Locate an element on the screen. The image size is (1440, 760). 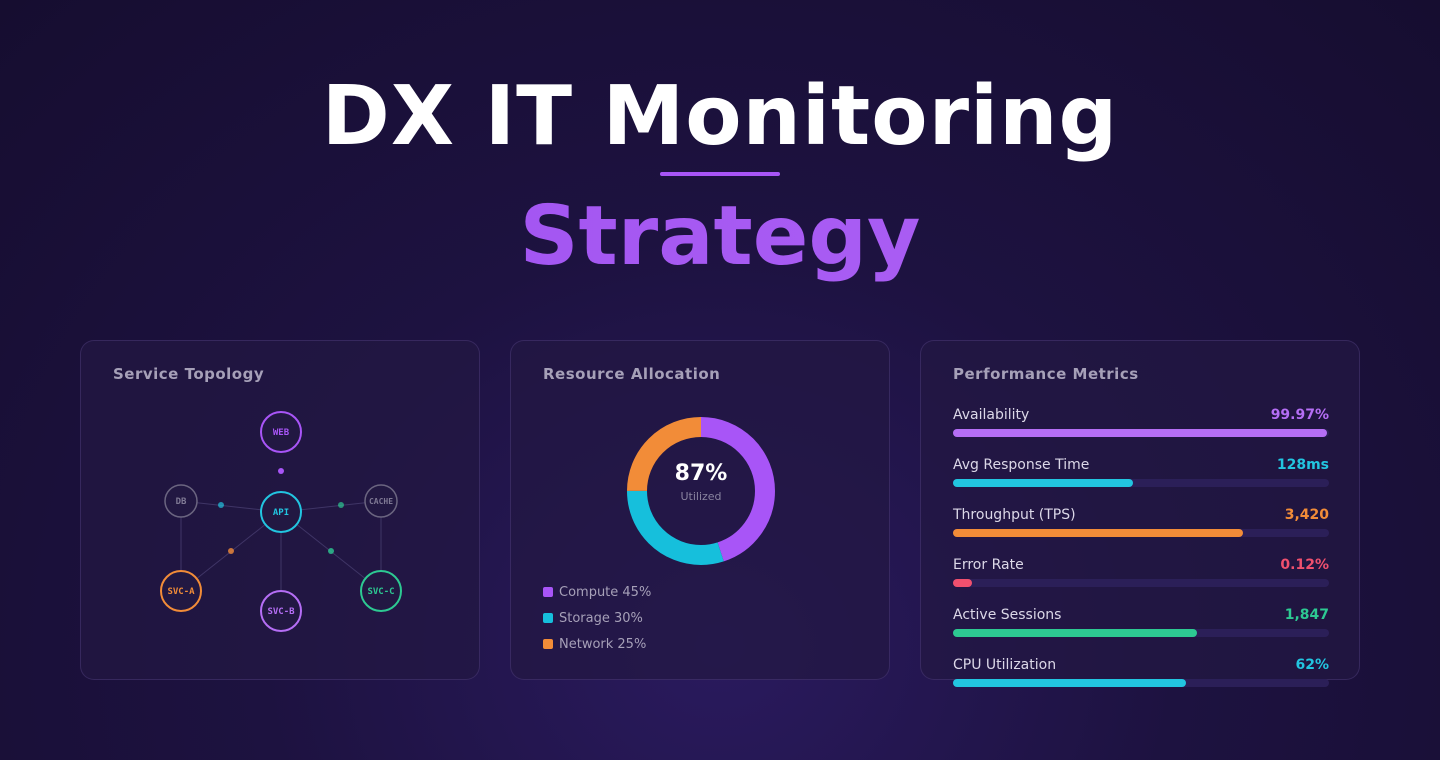
topology-graph: WEB DB API CACHE SVC-A SVC-B SVC-C is located at coordinates (281, 521).